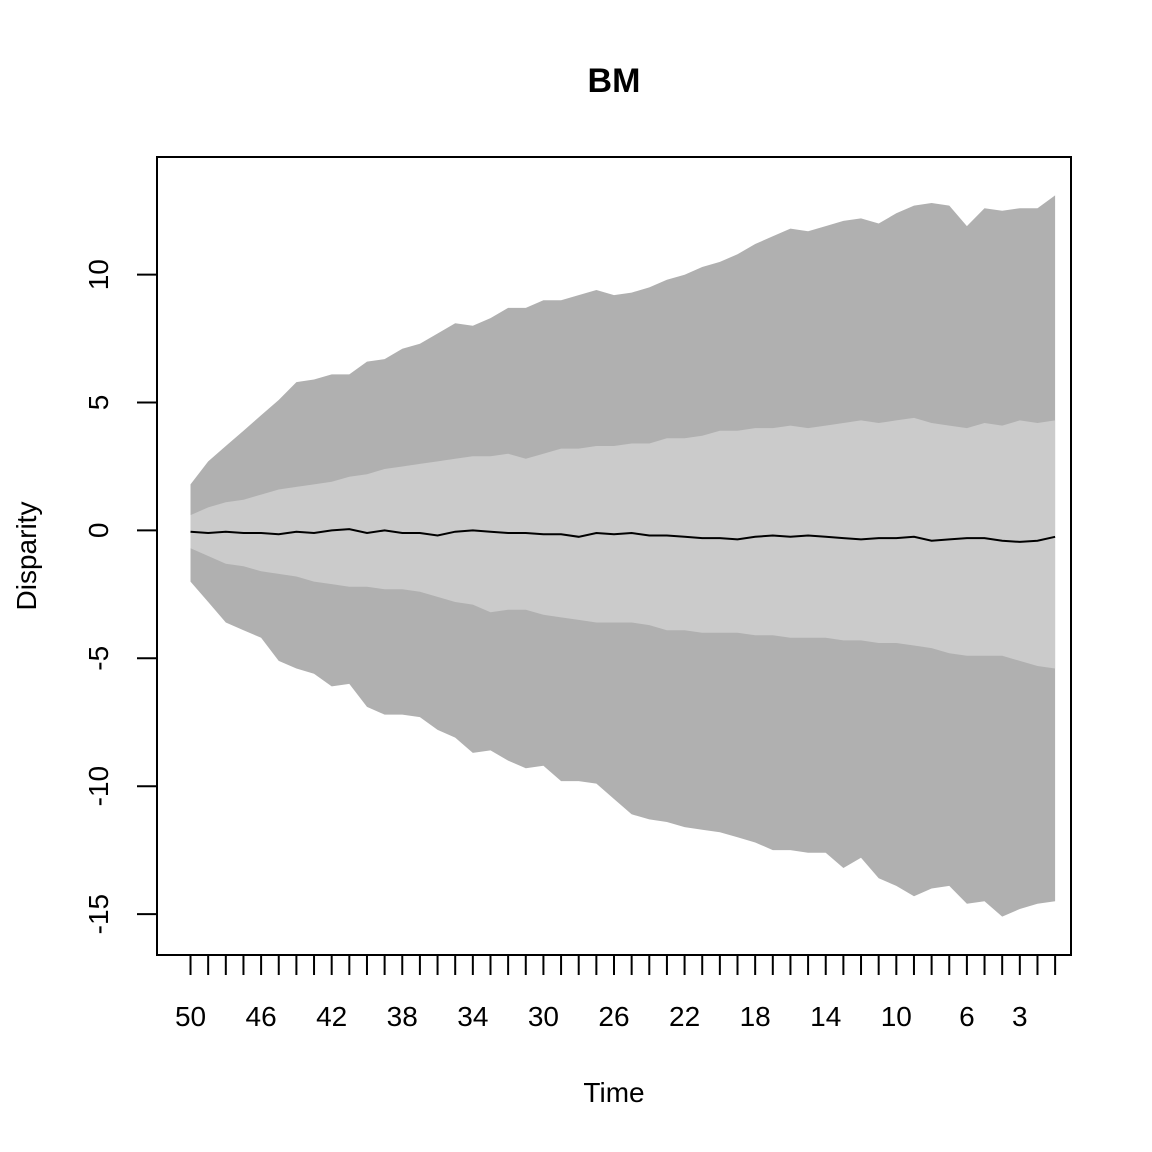 Image resolution: width=1152 pixels, height=1152 pixels. Describe the element at coordinates (120, 596) in the screenshot. I see `y-axis: 10 5 0 -5 -10 -15` at that location.